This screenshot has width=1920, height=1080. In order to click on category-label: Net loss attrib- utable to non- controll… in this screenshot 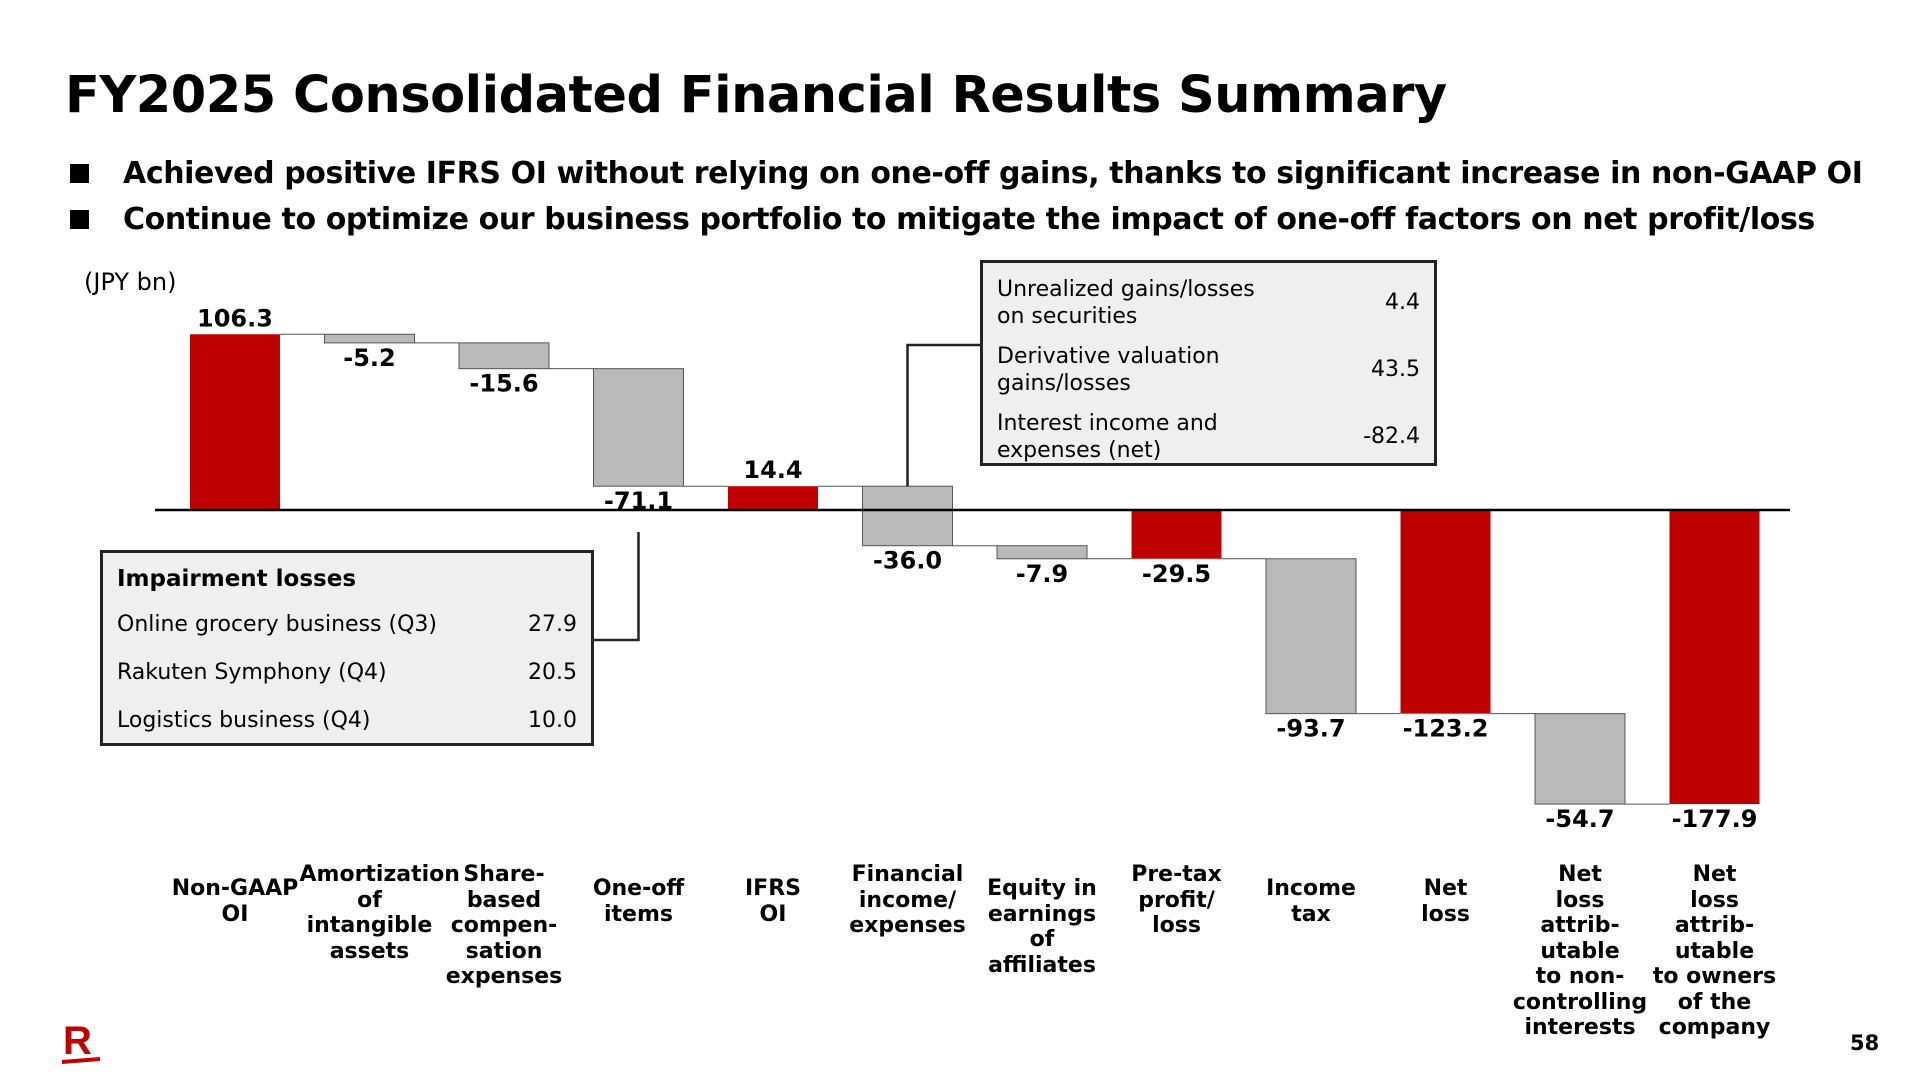, I will do `click(1580, 951)`.